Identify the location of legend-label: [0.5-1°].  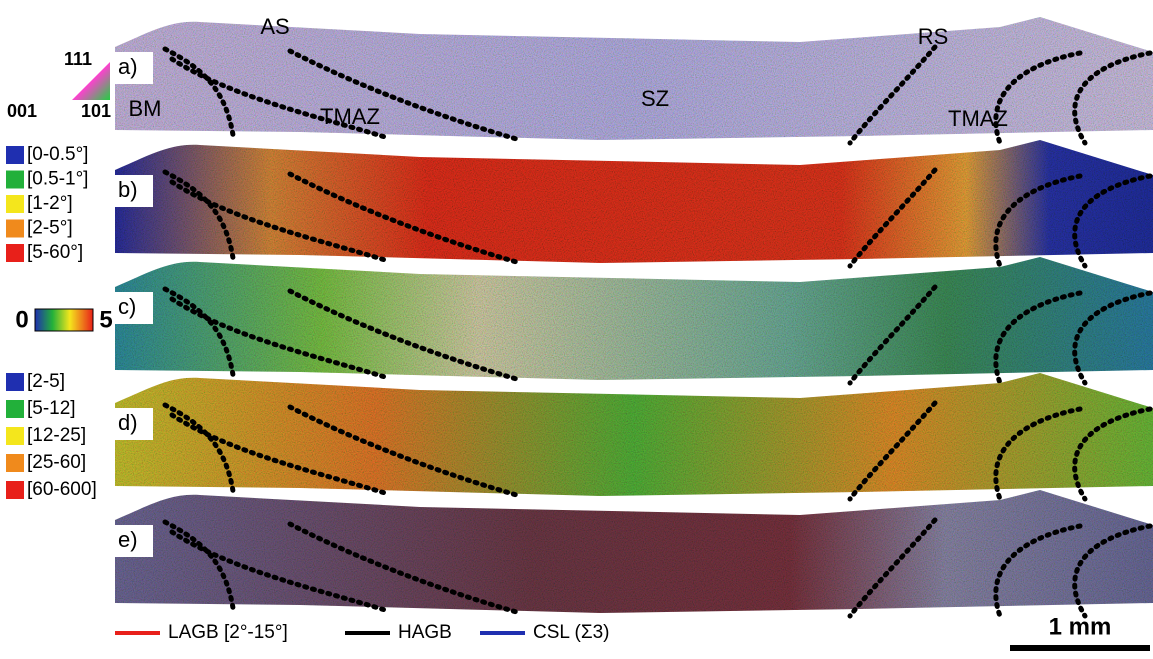
(57, 179).